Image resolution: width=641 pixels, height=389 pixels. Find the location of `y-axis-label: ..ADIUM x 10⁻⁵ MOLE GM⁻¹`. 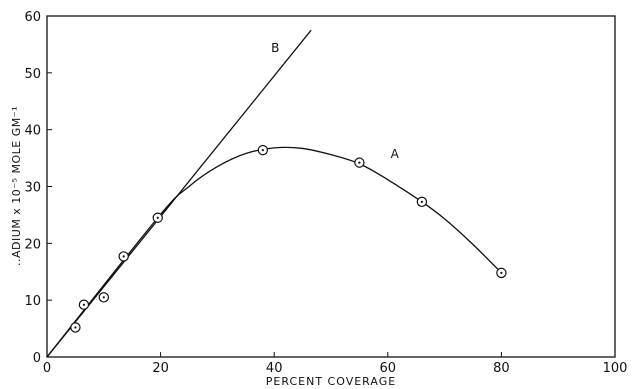

y-axis-label: ..ADIUM x 10⁻⁵ MOLE GM⁻¹ is located at coordinates (16, 186).